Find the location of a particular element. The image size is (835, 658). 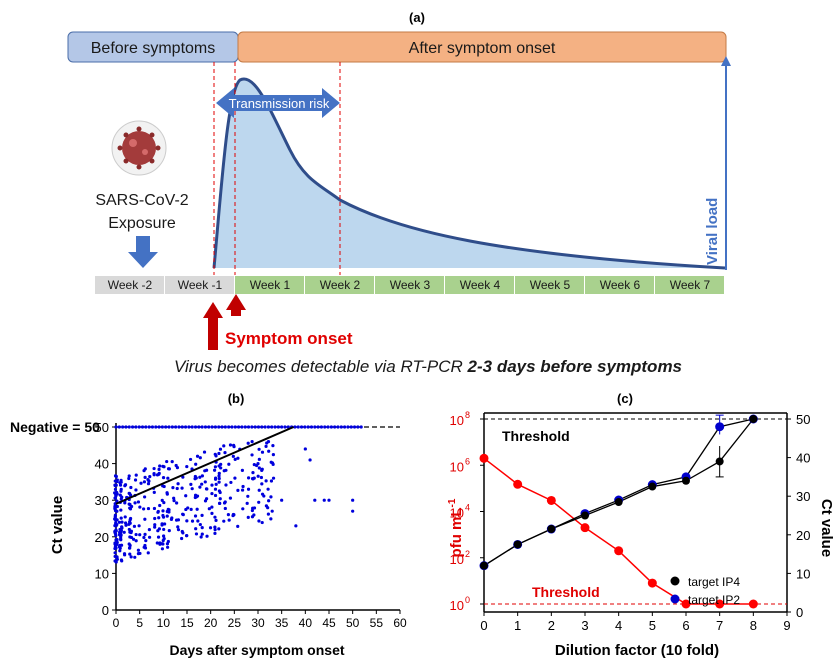

virus-label-line2: Exposure is located at coordinates (142, 223).